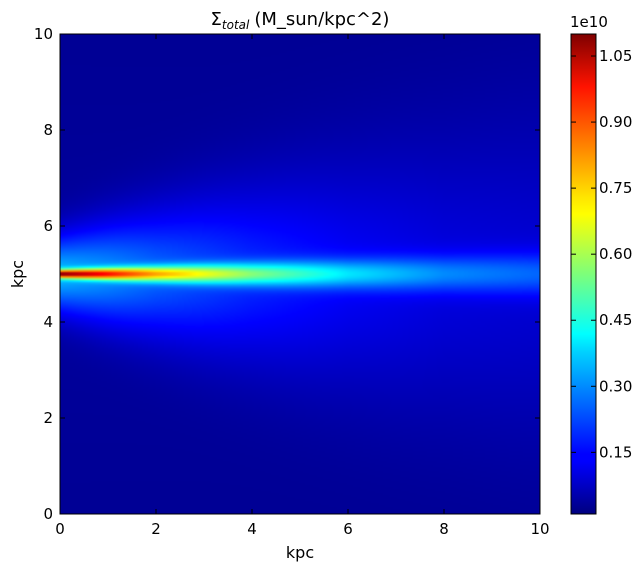  What do you see at coordinates (216, 19) in the screenshot?
I see `title-symbol: Σ` at bounding box center [216, 19].